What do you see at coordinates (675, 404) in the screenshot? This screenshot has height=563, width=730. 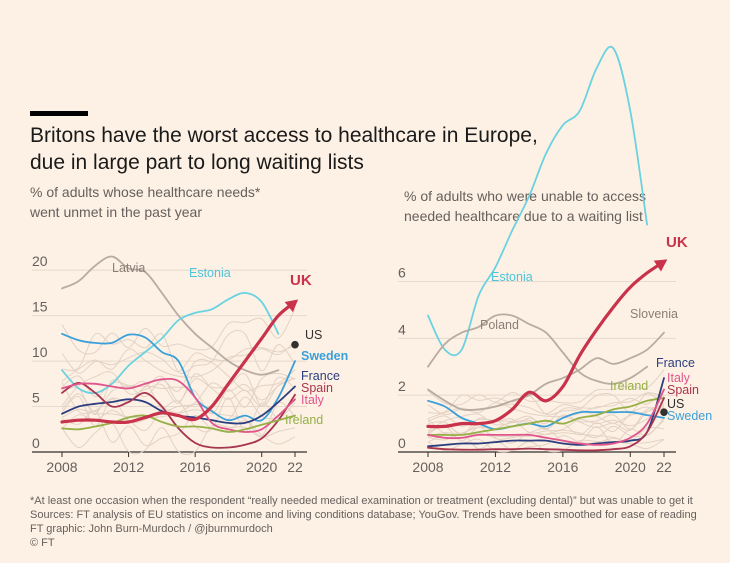 I see `label-us-right: US` at bounding box center [675, 404].